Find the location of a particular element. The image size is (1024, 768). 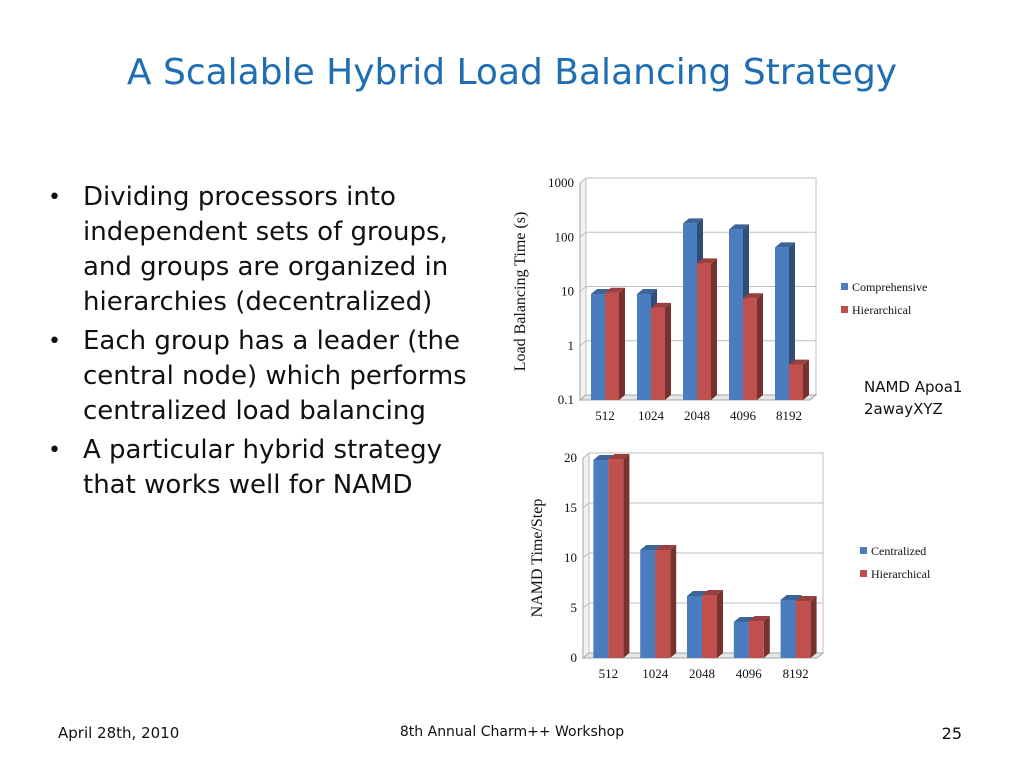

y-axis-label: NAMD Time/Step is located at coordinates (537, 558).